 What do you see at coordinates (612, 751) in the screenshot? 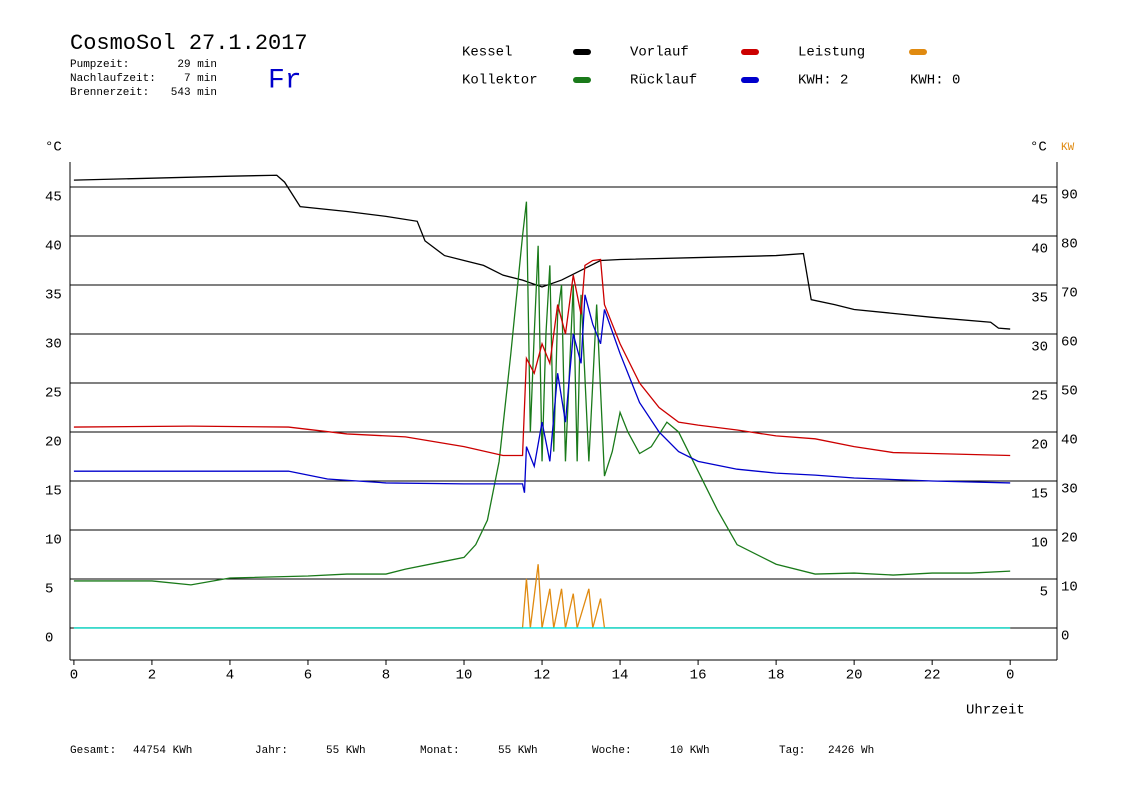
I see `footer-label: Woche:` at bounding box center [612, 751].